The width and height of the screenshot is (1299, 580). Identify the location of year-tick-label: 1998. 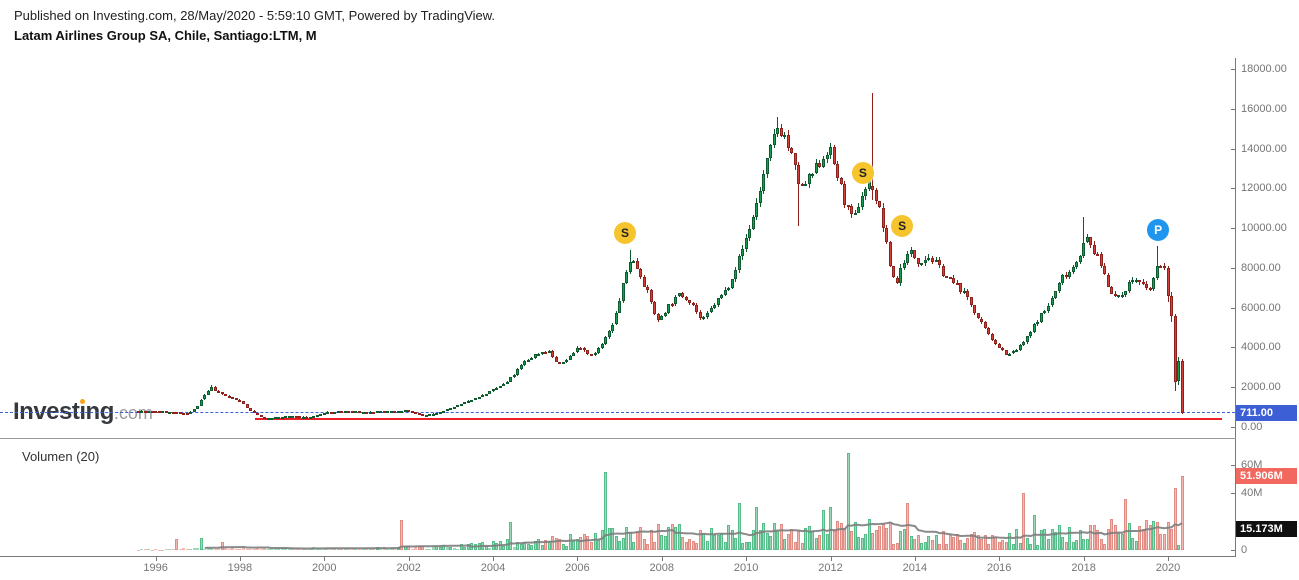
(240, 568).